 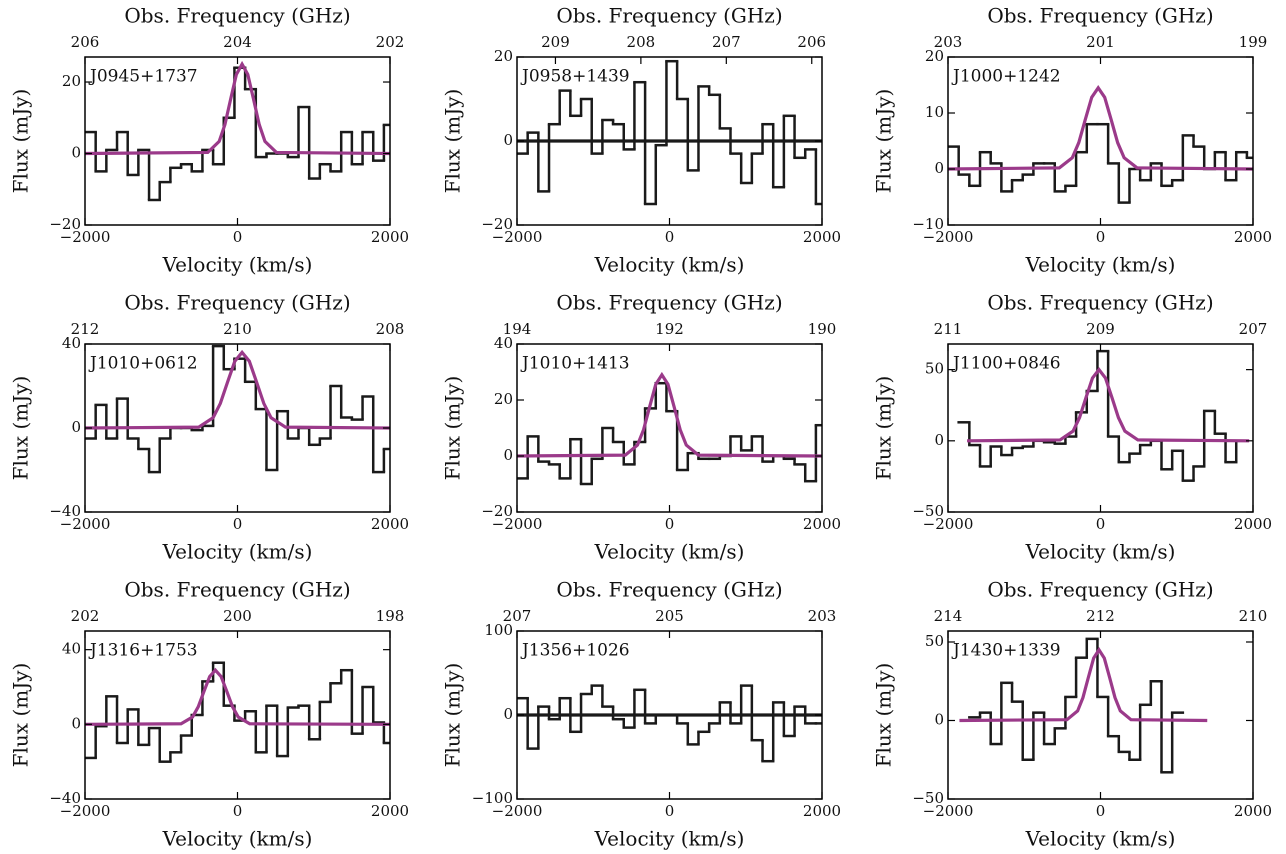 I want to click on x2-tick-label: 208, so click(x=641, y=42).